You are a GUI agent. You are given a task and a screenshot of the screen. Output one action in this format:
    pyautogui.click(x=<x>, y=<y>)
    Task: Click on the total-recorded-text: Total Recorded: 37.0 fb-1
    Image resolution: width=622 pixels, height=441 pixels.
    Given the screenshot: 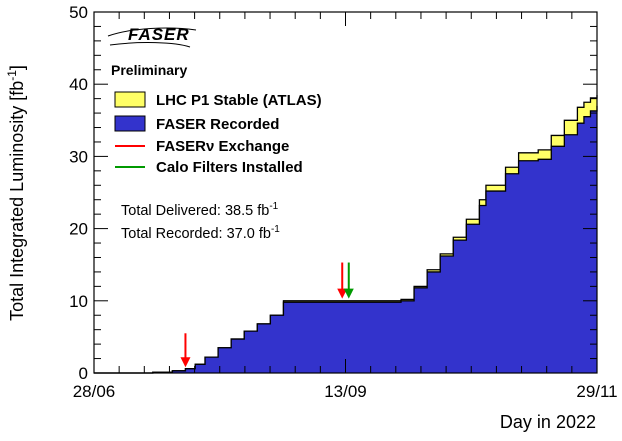 What is the action you would take?
    pyautogui.click(x=200, y=233)
    